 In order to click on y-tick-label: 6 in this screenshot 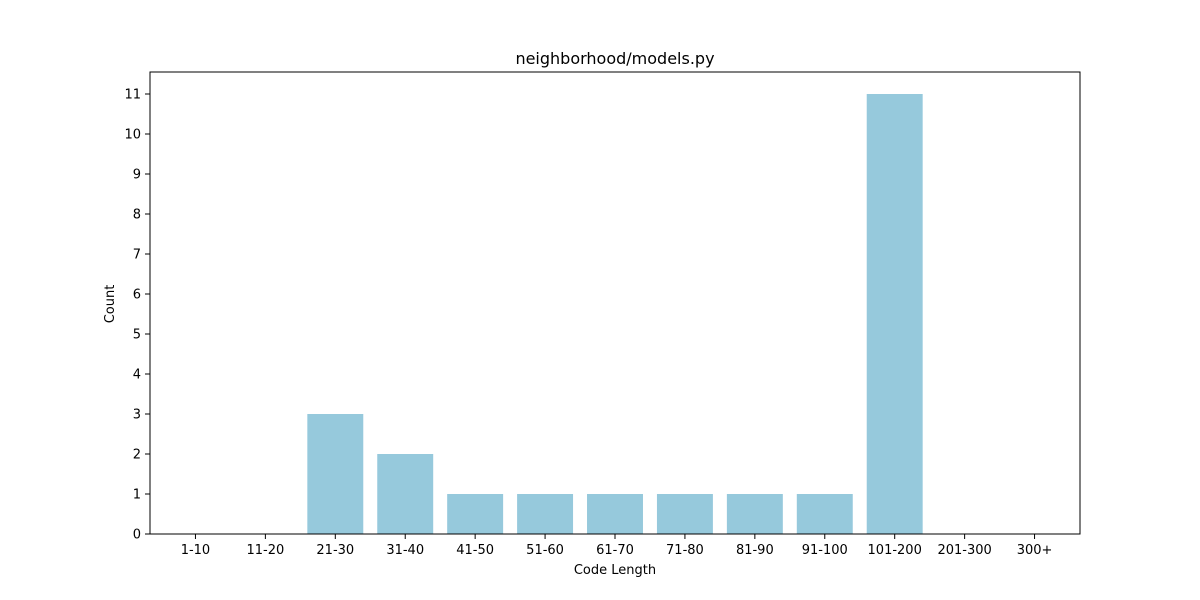, I will do `click(137, 295)`.